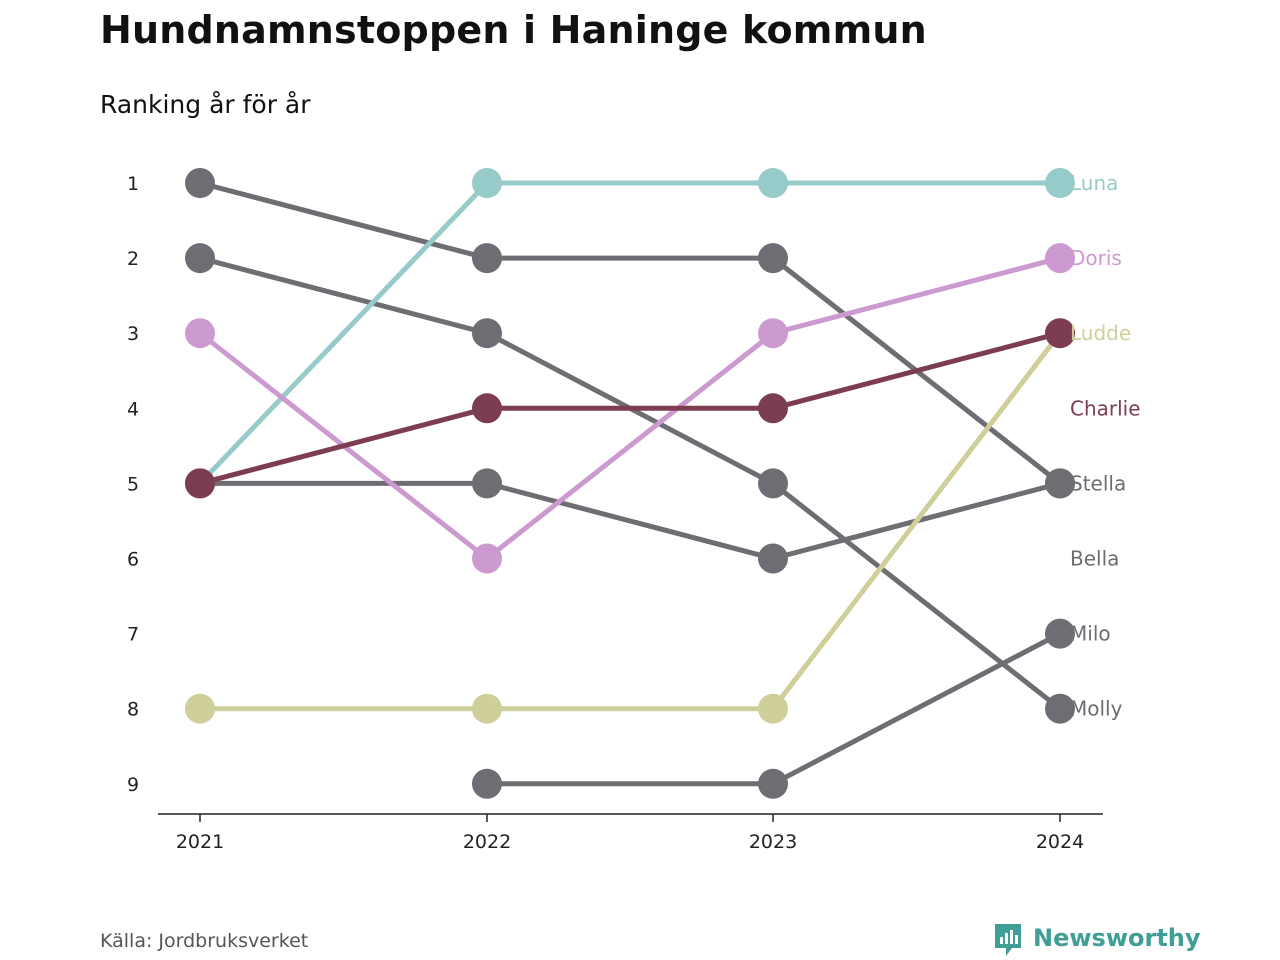 The height and width of the screenshot is (960, 1280). What do you see at coordinates (1094, 559) in the screenshot?
I see `series-label-bella: Bella` at bounding box center [1094, 559].